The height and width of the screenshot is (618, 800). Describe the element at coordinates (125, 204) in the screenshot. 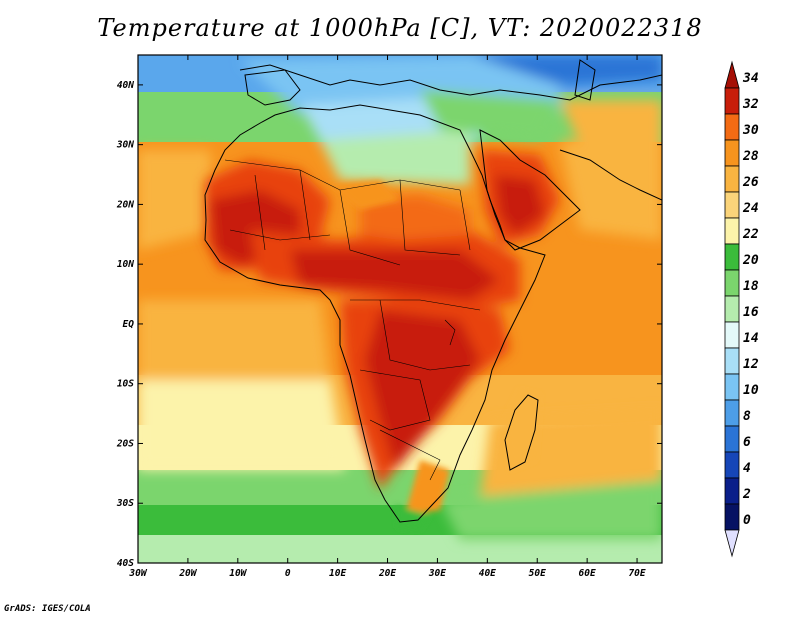

I see `lat-tick-label: 20N` at that location.